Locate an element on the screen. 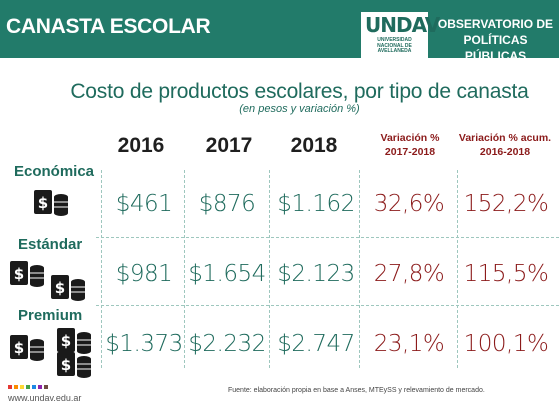  variation-header-line: Variación % is located at coordinates (410, 138).